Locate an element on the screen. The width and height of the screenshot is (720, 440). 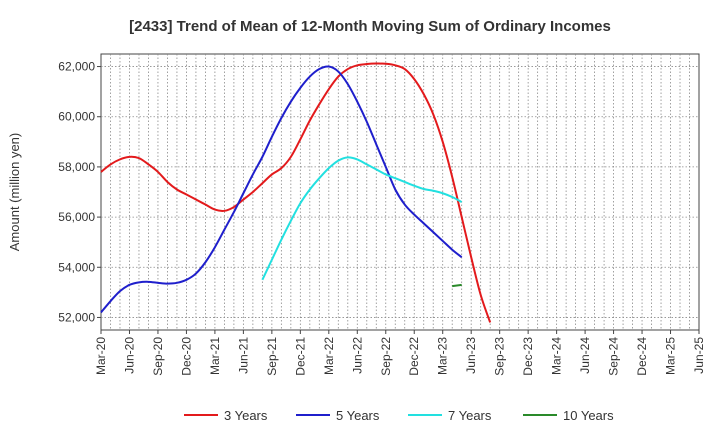
y-tick-label: 58,000 is located at coordinates (76, 167).